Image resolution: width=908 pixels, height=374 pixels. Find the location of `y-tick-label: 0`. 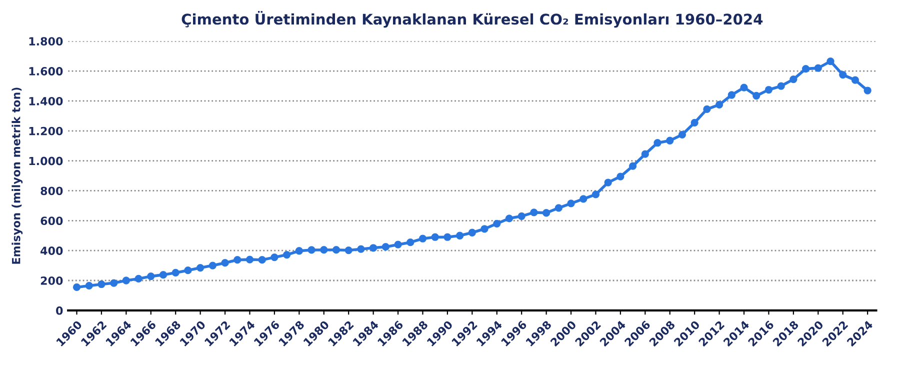

y-tick-label: 0 is located at coordinates (59, 310).